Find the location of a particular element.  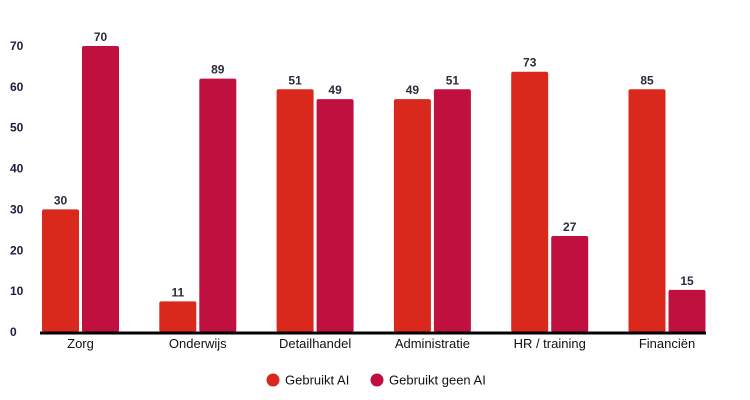

y-tick-label: 60 is located at coordinates (17, 87).